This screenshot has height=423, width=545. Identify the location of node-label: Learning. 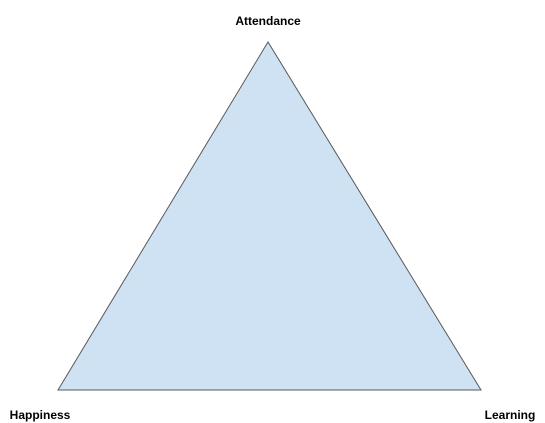
(510, 415).